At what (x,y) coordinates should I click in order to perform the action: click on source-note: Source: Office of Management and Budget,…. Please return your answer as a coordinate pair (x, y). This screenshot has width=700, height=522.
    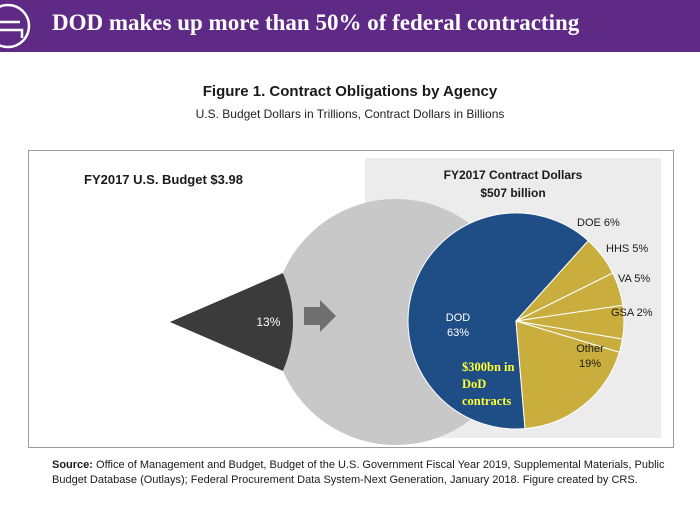
    Looking at the image, I should click on (364, 473).